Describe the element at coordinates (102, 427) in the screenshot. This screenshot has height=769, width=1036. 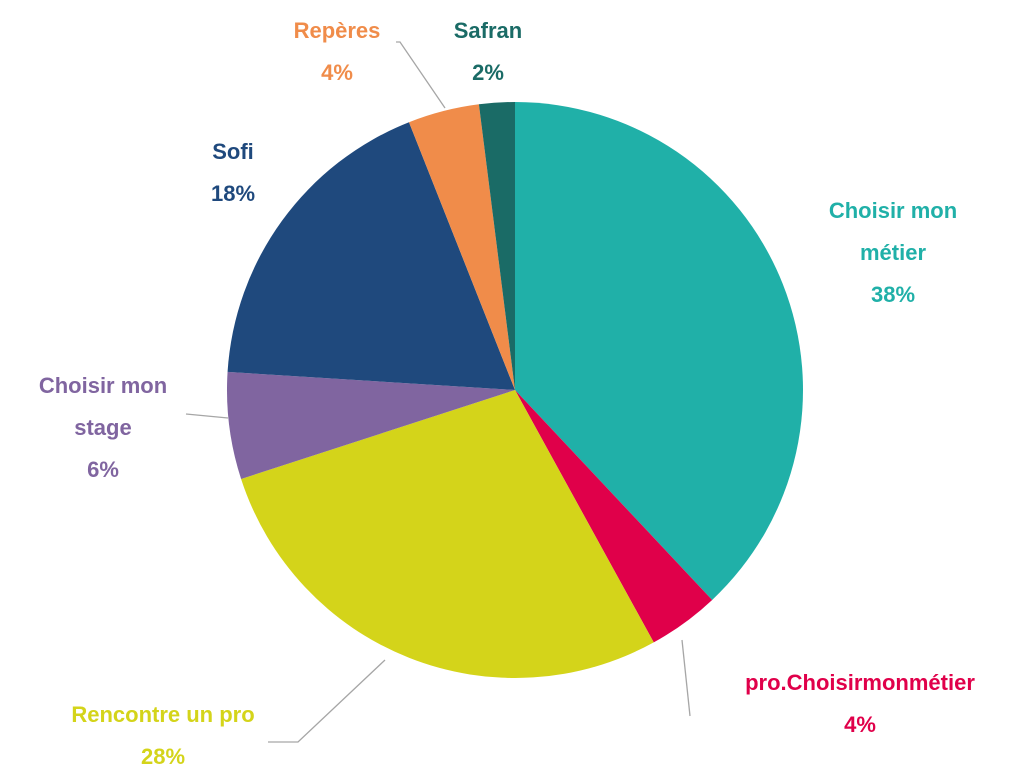
I see `label-line: stage` at that location.